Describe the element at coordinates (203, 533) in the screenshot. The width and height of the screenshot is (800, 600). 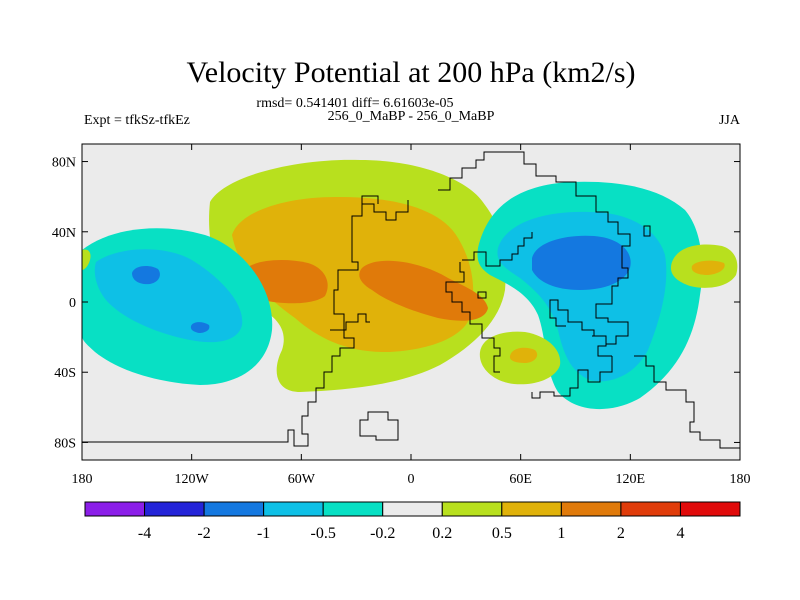
I see `colorbar-label: -2` at that location.